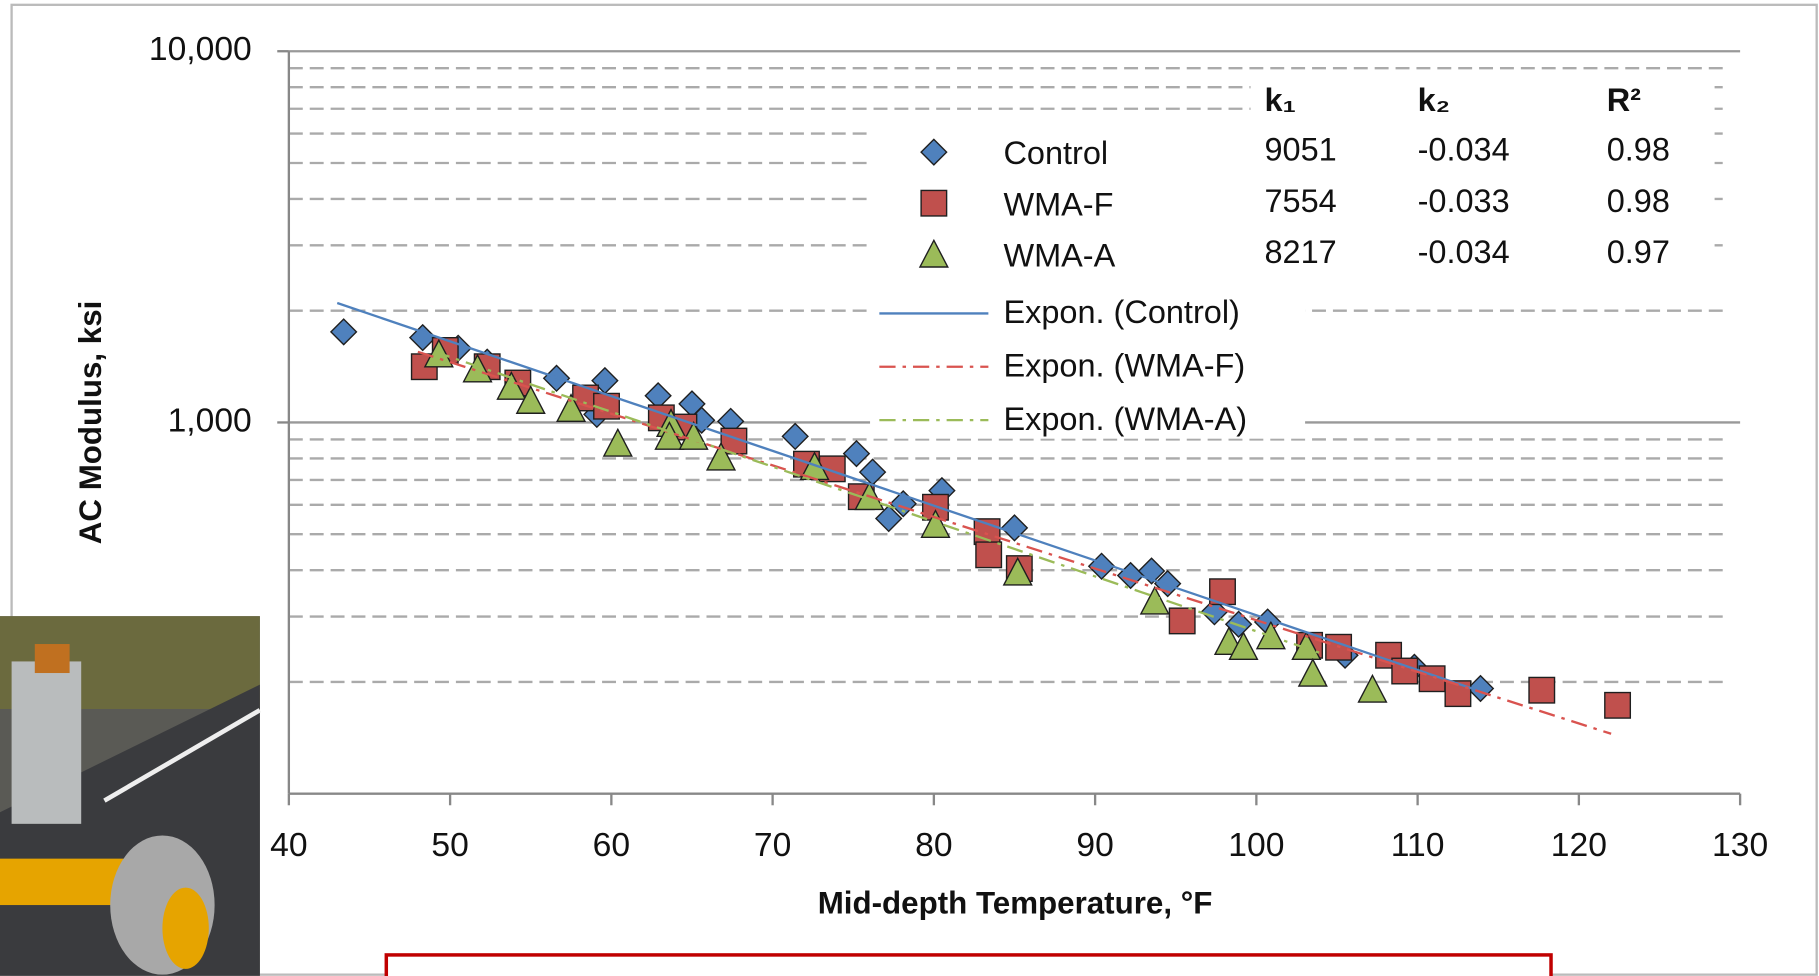 The width and height of the screenshot is (1819, 976). I want to click on legend-header: R², so click(1624, 100).